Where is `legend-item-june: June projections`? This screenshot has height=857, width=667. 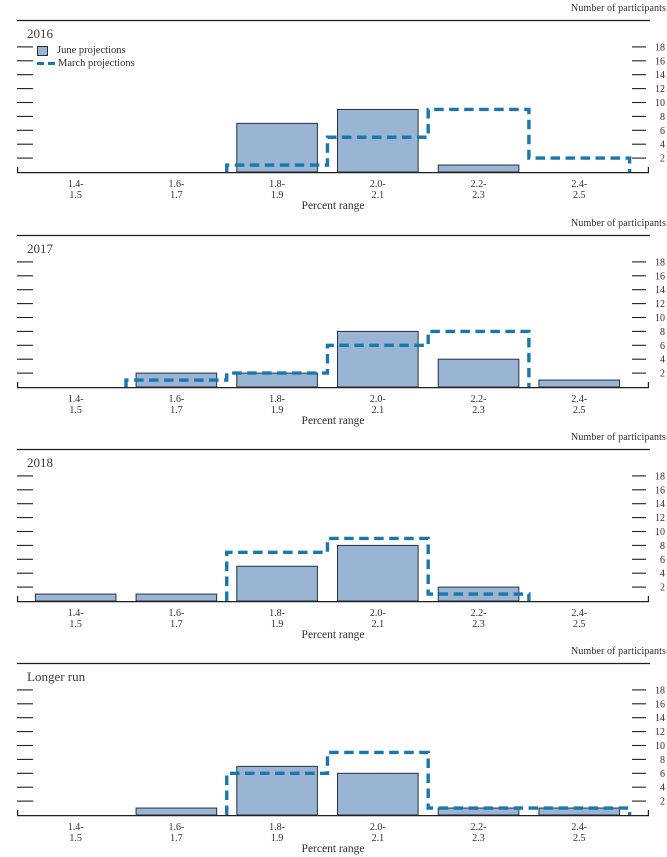
legend-item-june: June projections is located at coordinates (86, 50).